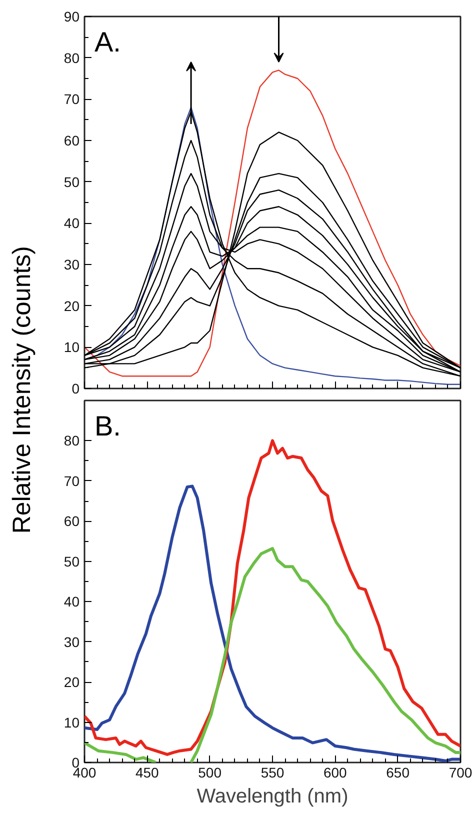  What do you see at coordinates (398, 772) in the screenshot?
I see `x-tick-label: 650` at bounding box center [398, 772].